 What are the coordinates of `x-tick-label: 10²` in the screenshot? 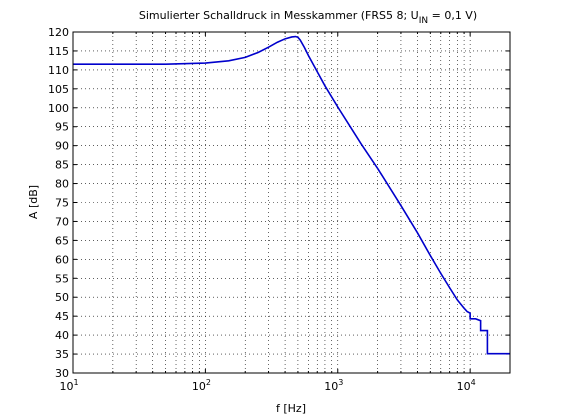 It's located at (201, 385).